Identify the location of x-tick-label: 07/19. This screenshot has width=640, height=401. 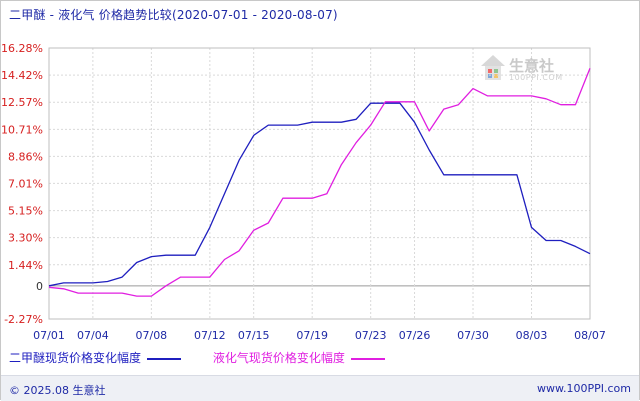
(312, 335).